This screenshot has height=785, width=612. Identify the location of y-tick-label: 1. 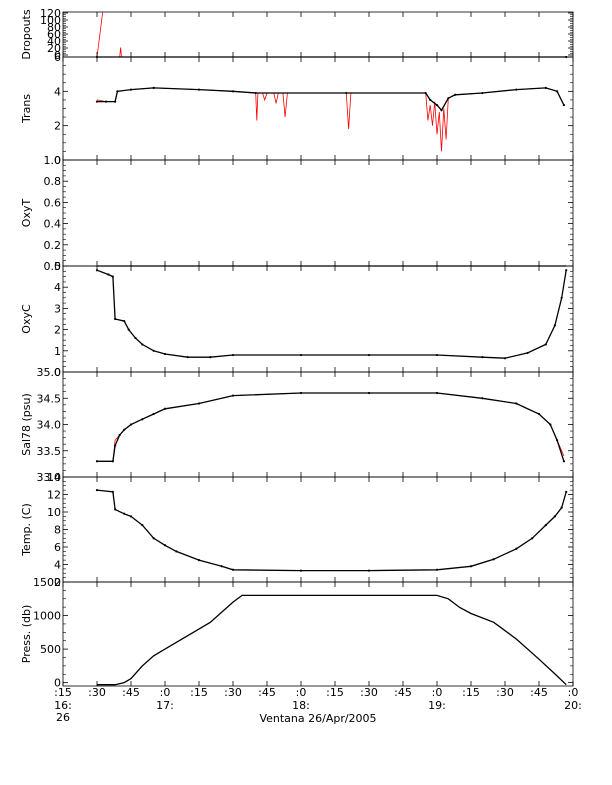
(57, 351).